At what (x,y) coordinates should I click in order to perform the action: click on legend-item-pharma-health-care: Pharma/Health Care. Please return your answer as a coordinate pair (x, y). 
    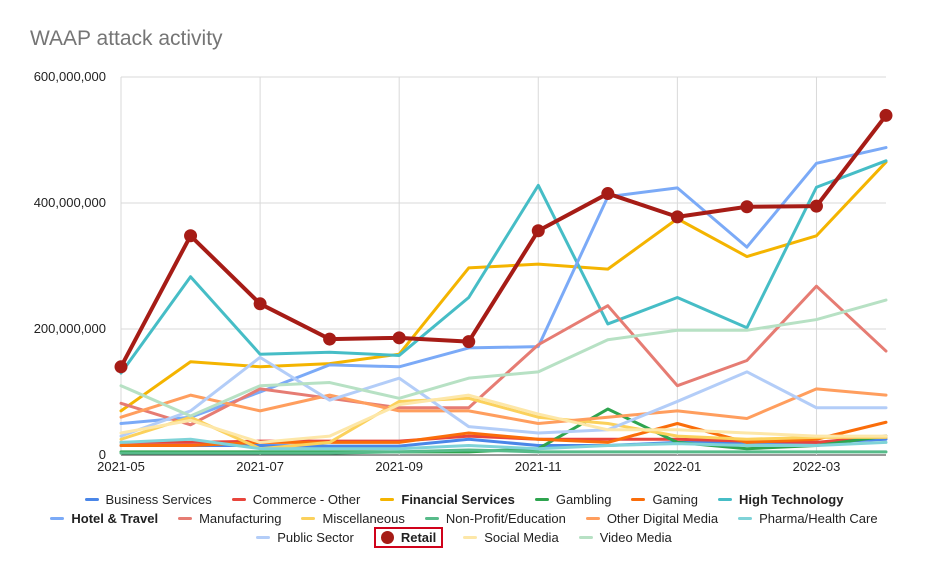
    Looking at the image, I should click on (808, 518).